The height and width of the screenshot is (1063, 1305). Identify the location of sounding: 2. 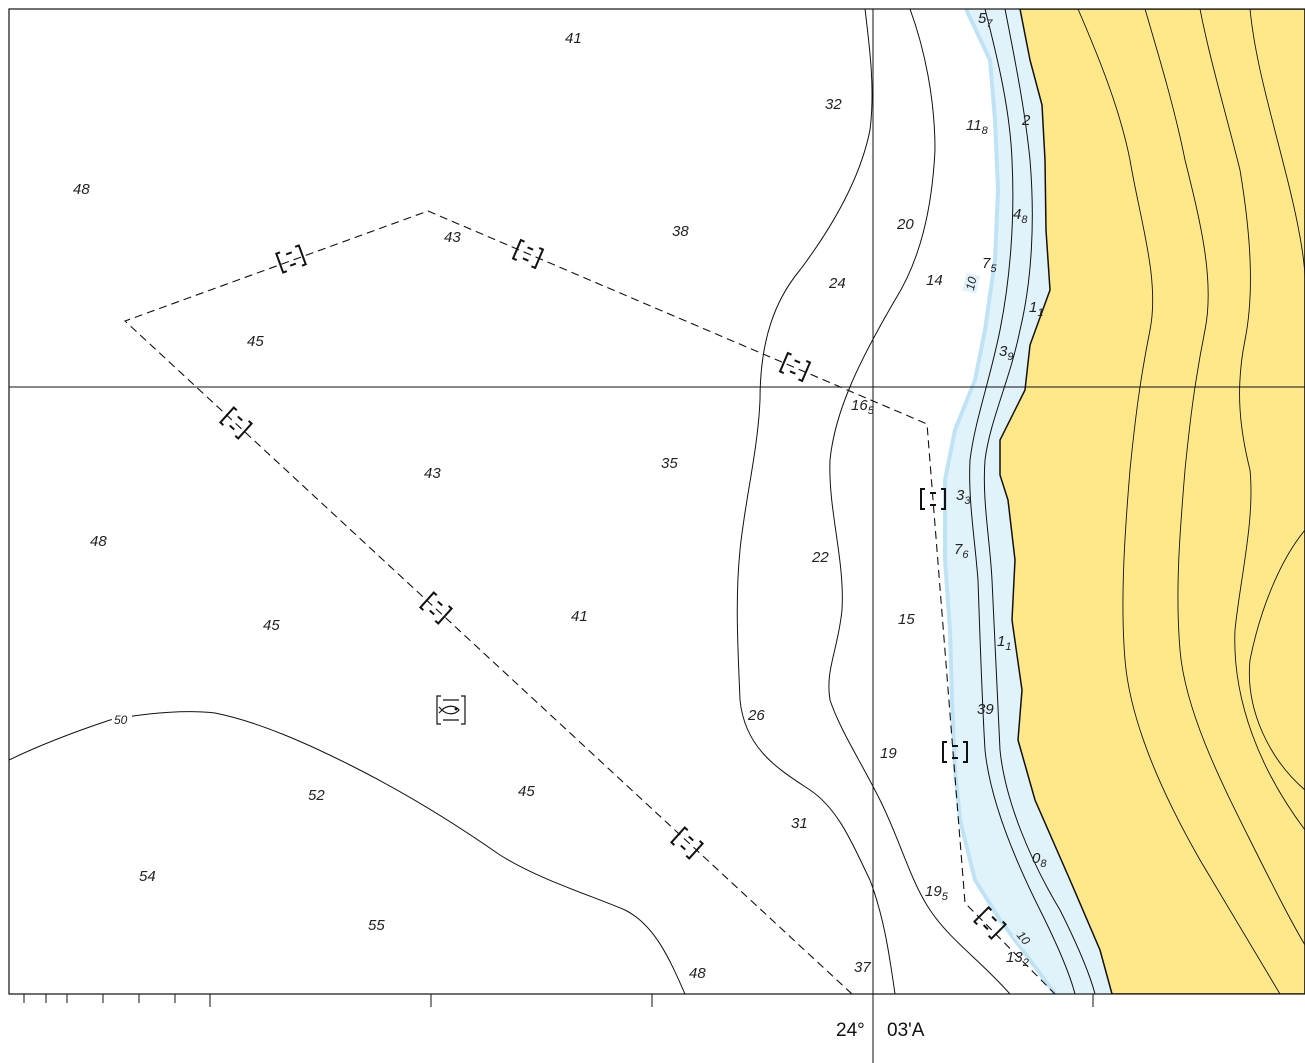
(1026, 120).